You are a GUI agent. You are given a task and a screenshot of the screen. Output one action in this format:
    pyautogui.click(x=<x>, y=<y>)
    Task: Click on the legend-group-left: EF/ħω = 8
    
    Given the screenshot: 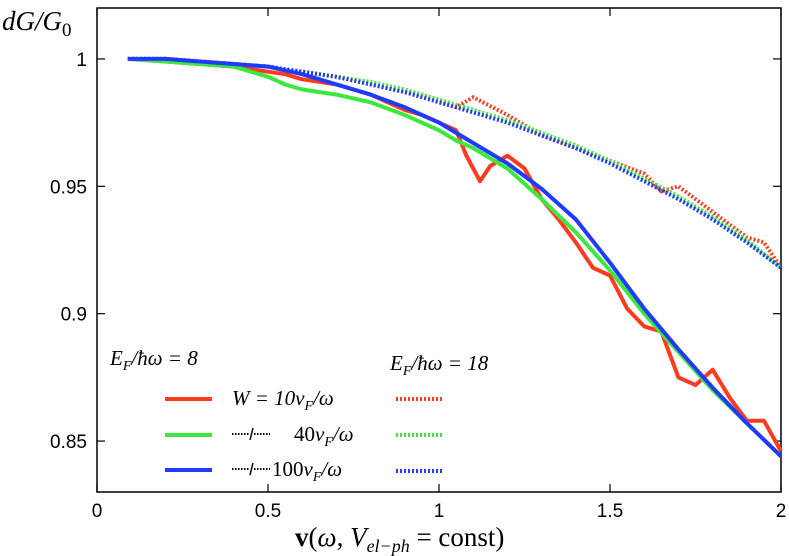 What is the action you would take?
    pyautogui.click(x=153, y=360)
    